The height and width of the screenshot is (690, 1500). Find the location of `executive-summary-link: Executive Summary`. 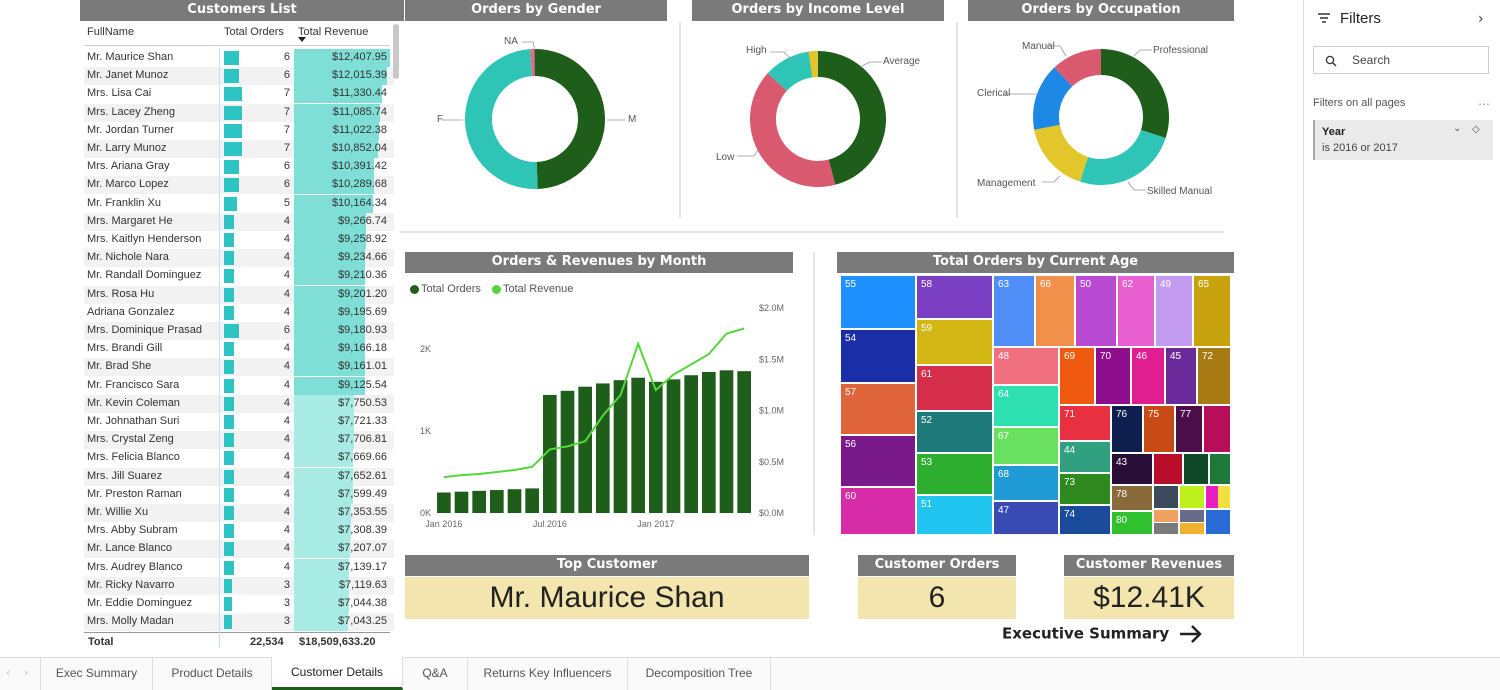

executive-summary-link: Executive Summary is located at coordinates (1103, 636).